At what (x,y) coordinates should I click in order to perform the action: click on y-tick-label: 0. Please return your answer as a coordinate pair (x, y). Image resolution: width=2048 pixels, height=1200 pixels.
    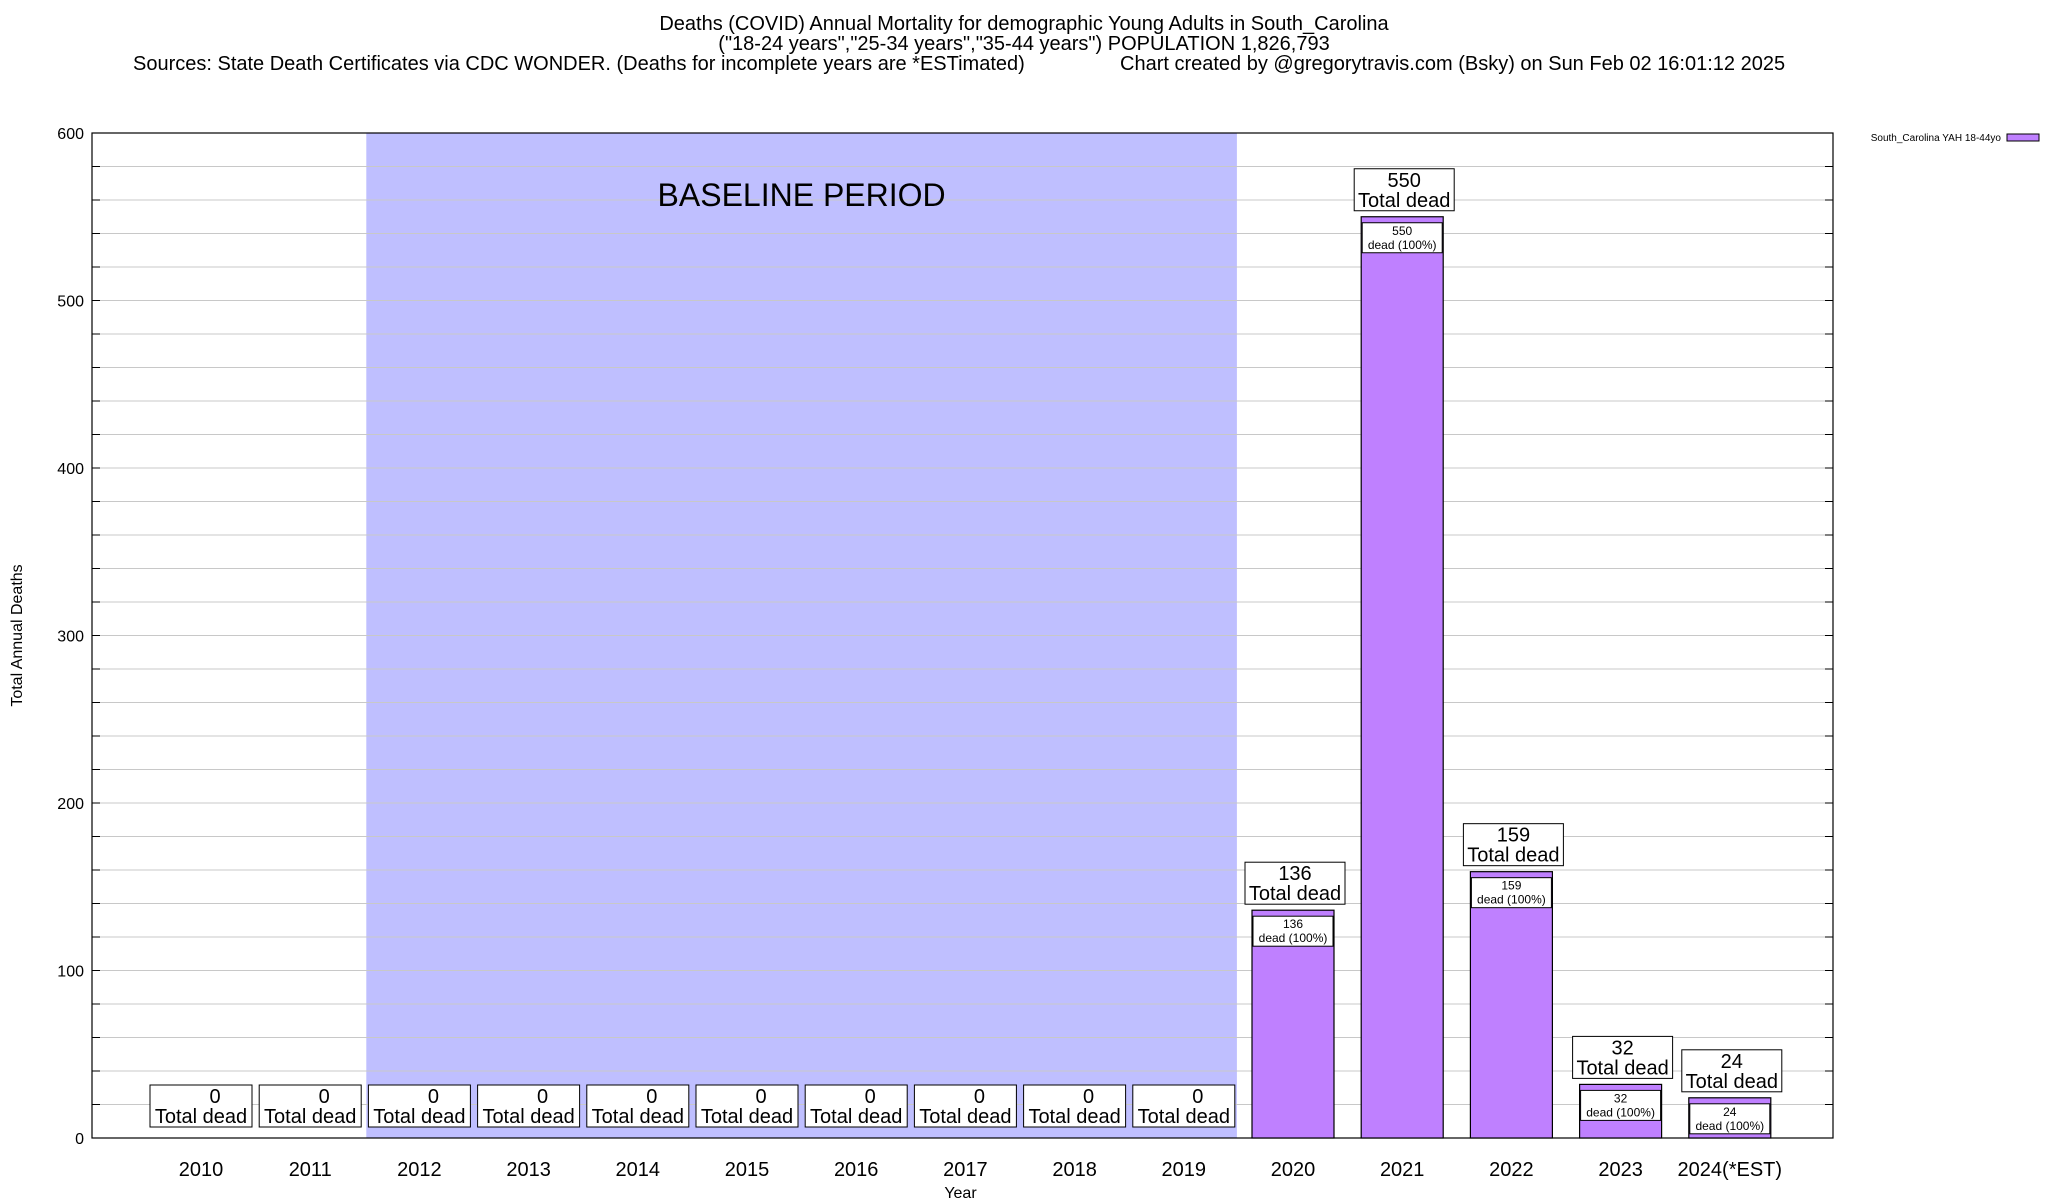
    Looking at the image, I should click on (79, 1139).